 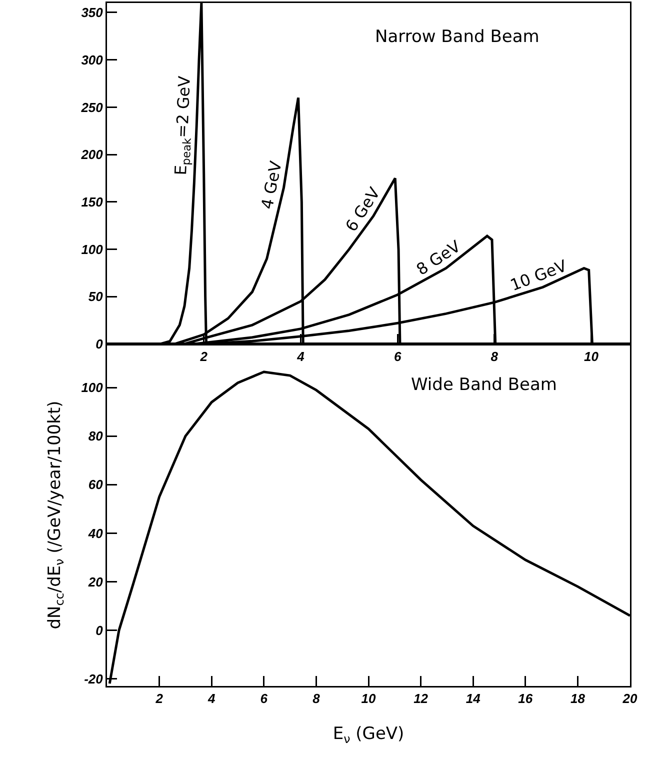 What do you see at coordinates (92, 154) in the screenshot?
I see `y-tick-label: 200` at bounding box center [92, 154].